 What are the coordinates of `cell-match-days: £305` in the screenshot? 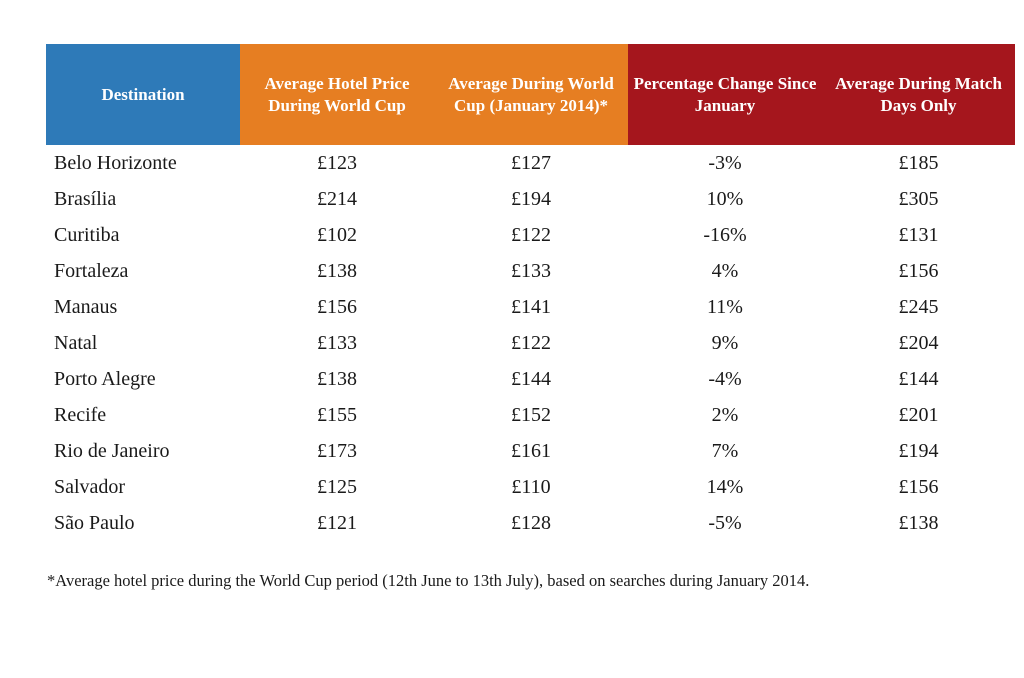 It's located at (918, 198).